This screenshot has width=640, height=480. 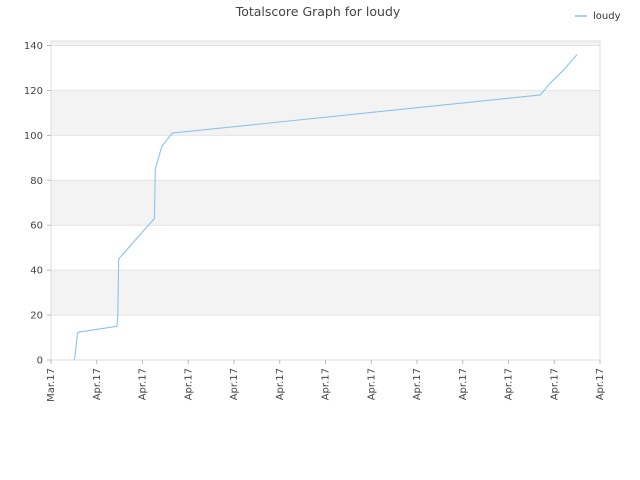 I want to click on y-tick-label: 60, so click(x=36, y=226).